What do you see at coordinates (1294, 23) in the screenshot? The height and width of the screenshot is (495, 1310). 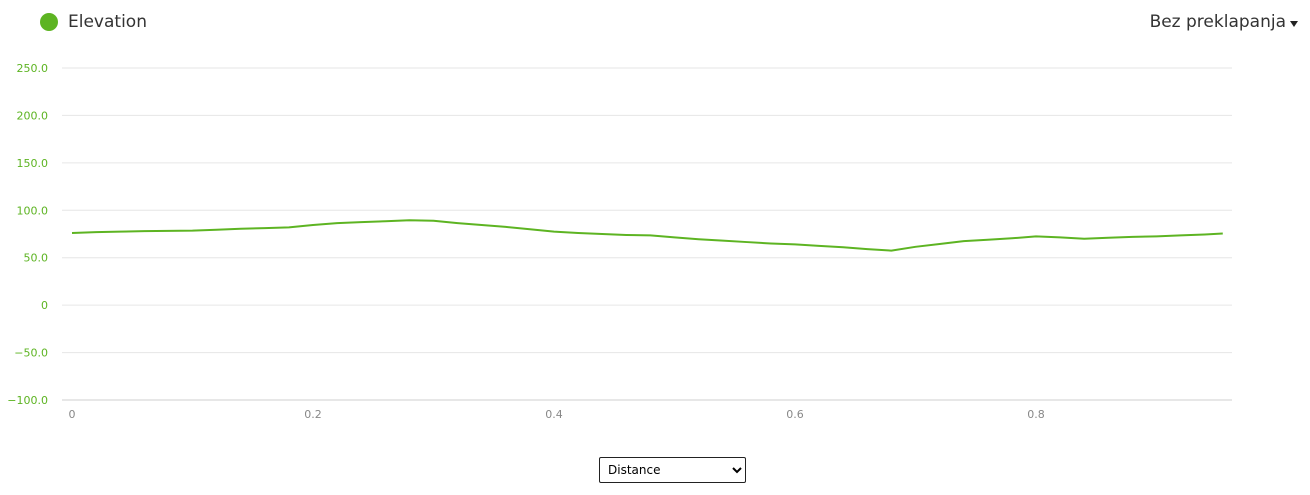 I see `caret-down-icon` at bounding box center [1294, 23].